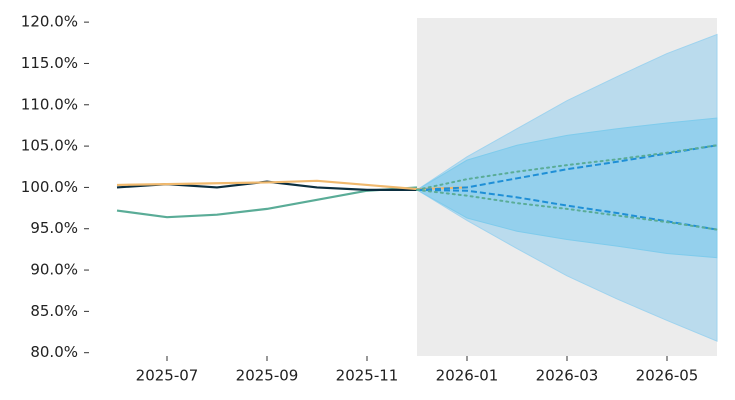 This screenshot has height=400, width=735. Describe the element at coordinates (467, 376) in the screenshot. I see `x-tick-label: 2026-01` at that location.